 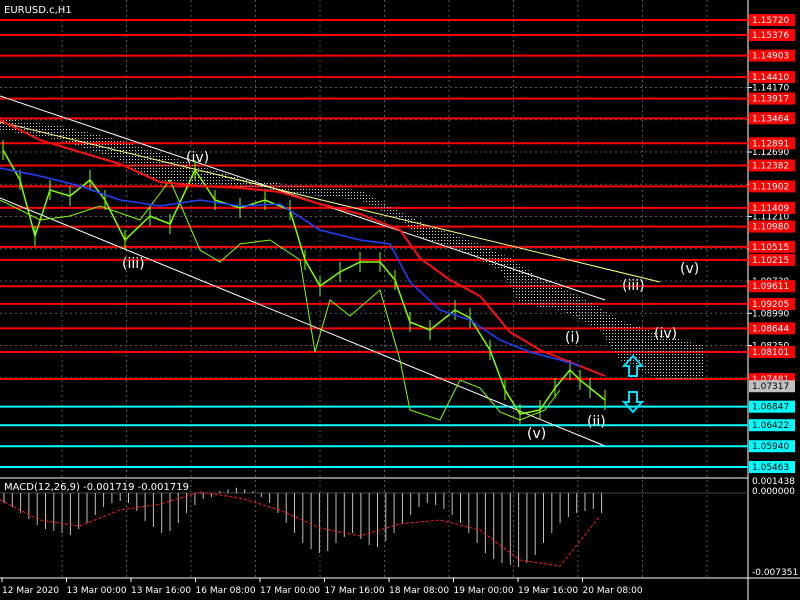 I want to click on wave-label-ii: (ii), so click(x=596, y=422).